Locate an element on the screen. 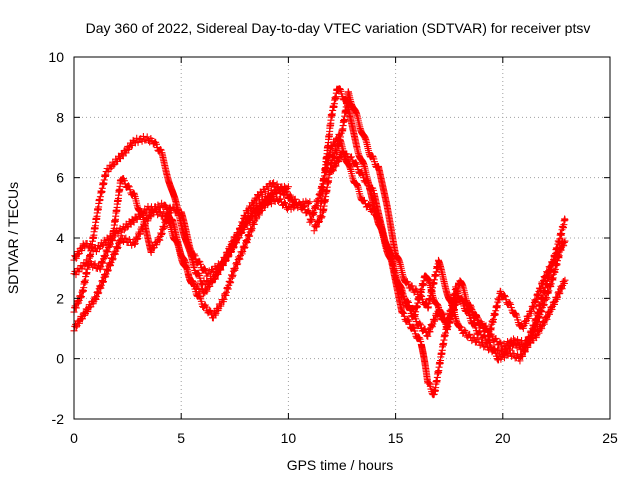 Image resolution: width=640 pixels, height=480 pixels. y-tick-label: 6 is located at coordinates (60, 178).